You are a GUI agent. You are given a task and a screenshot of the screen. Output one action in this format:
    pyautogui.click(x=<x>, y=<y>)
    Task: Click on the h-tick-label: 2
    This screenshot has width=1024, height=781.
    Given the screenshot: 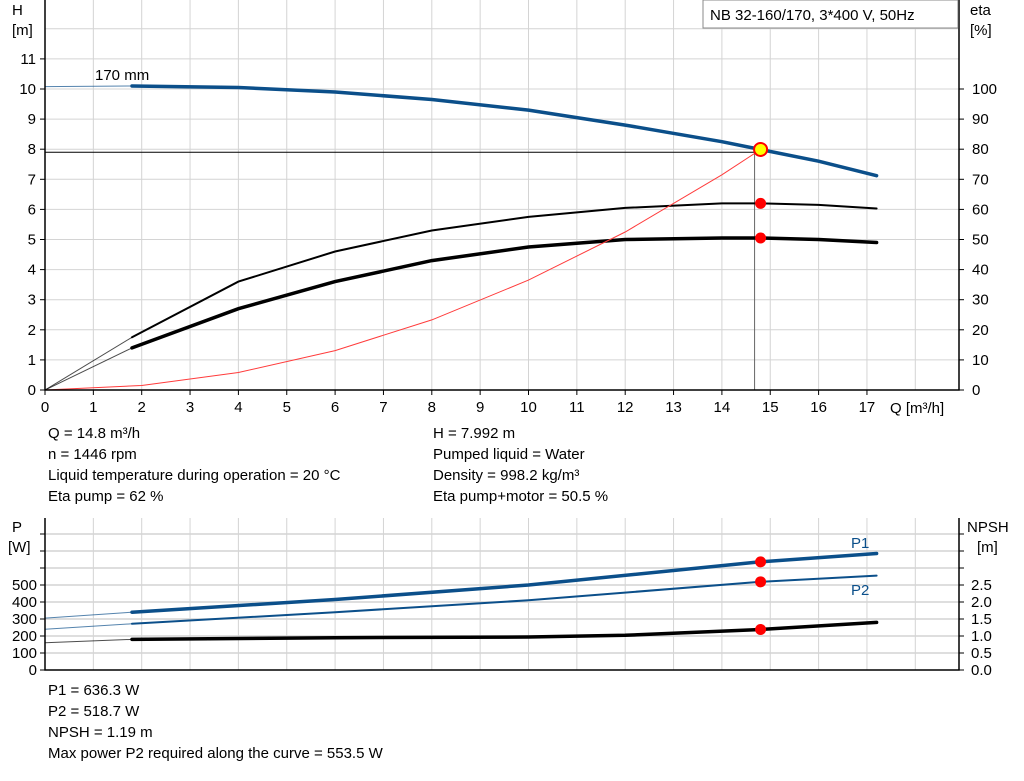 What is the action you would take?
    pyautogui.click(x=32, y=330)
    